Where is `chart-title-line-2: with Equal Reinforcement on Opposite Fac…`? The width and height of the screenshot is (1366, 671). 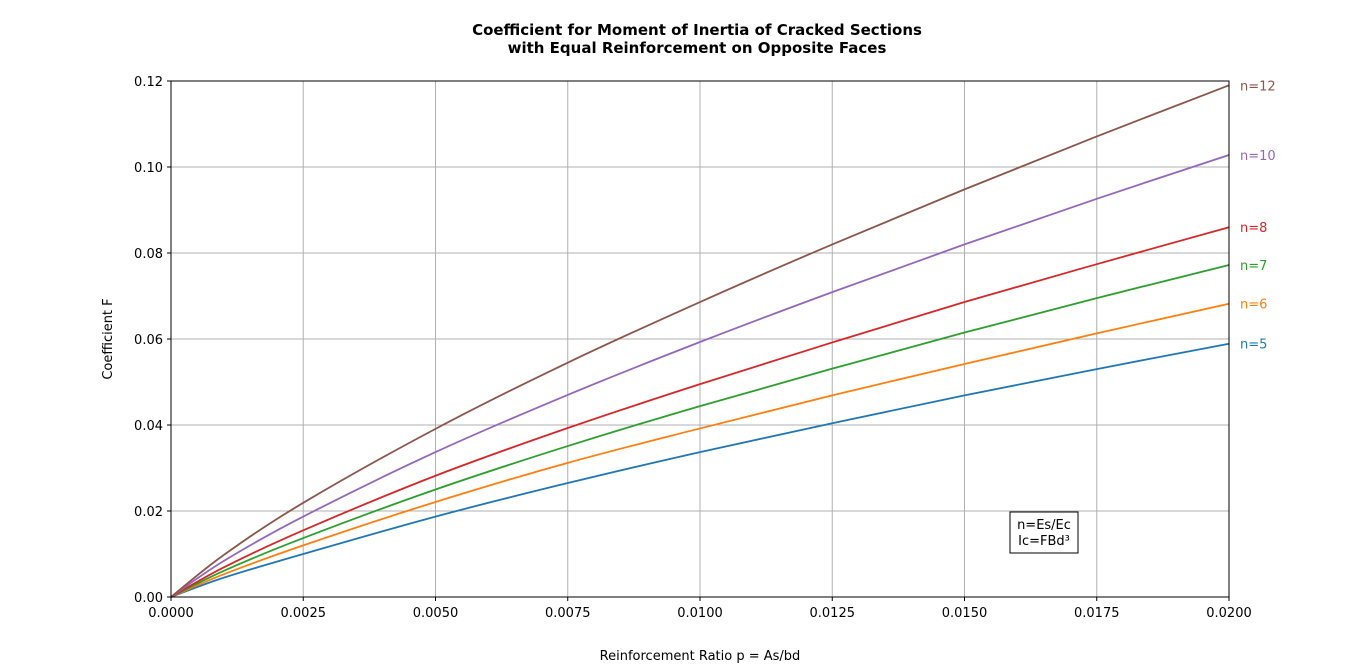 chart-title-line-2: with Equal Reinforcement on Opposite Fac… is located at coordinates (697, 48).